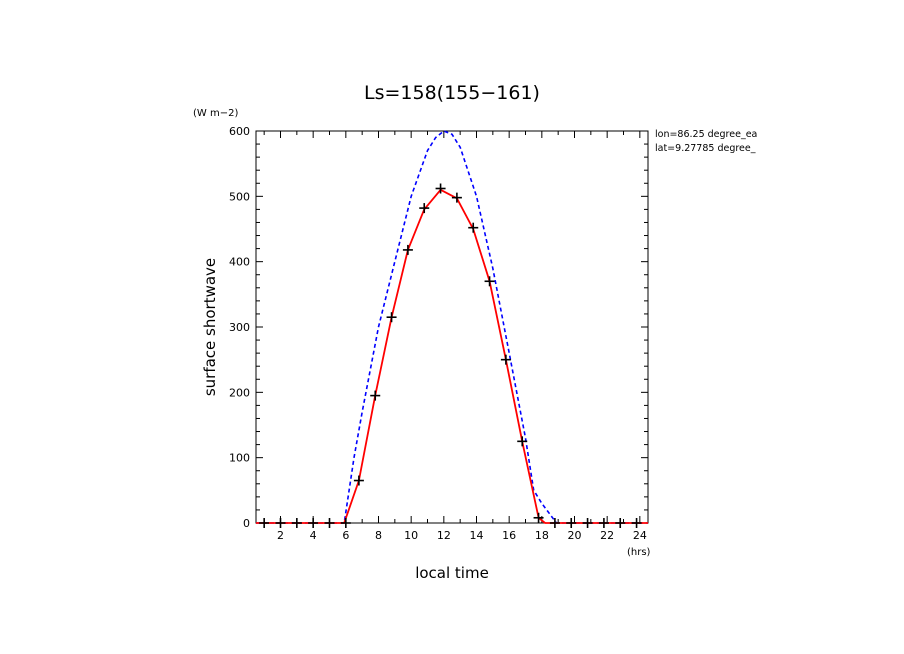  What do you see at coordinates (239, 262) in the screenshot?
I see `y-tick-label: 400` at bounding box center [239, 262].